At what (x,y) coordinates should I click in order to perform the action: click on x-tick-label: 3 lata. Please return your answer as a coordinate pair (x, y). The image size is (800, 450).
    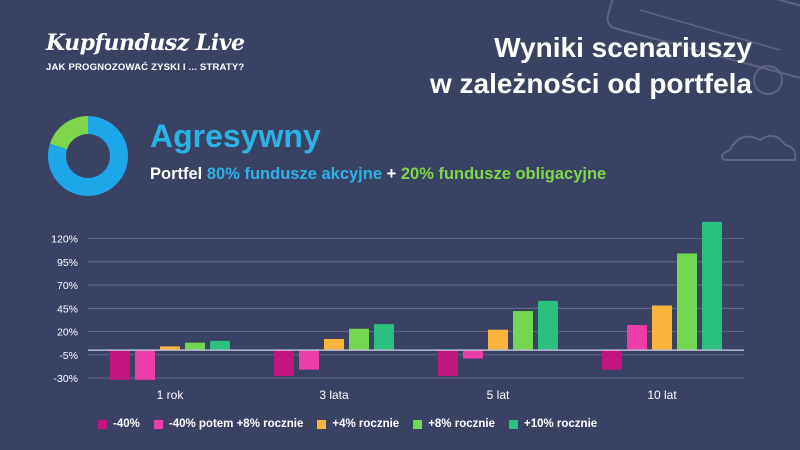
    Looking at the image, I should click on (334, 395).